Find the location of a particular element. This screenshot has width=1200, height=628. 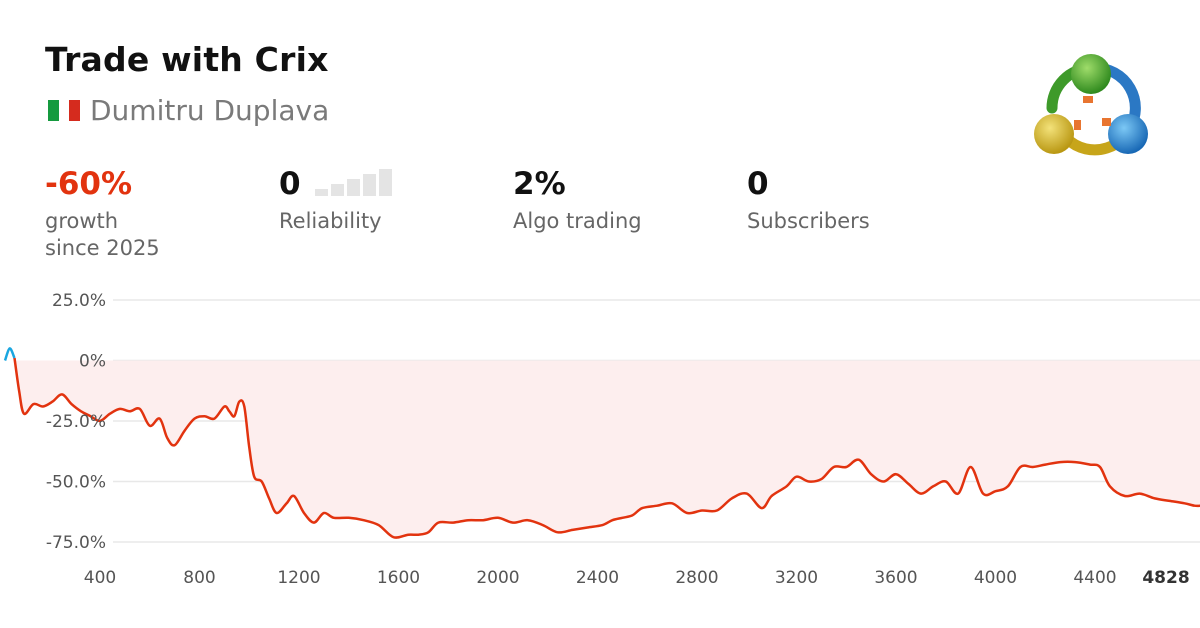

stat-subscribers: 0 Subscribers is located at coordinates (808, 198).